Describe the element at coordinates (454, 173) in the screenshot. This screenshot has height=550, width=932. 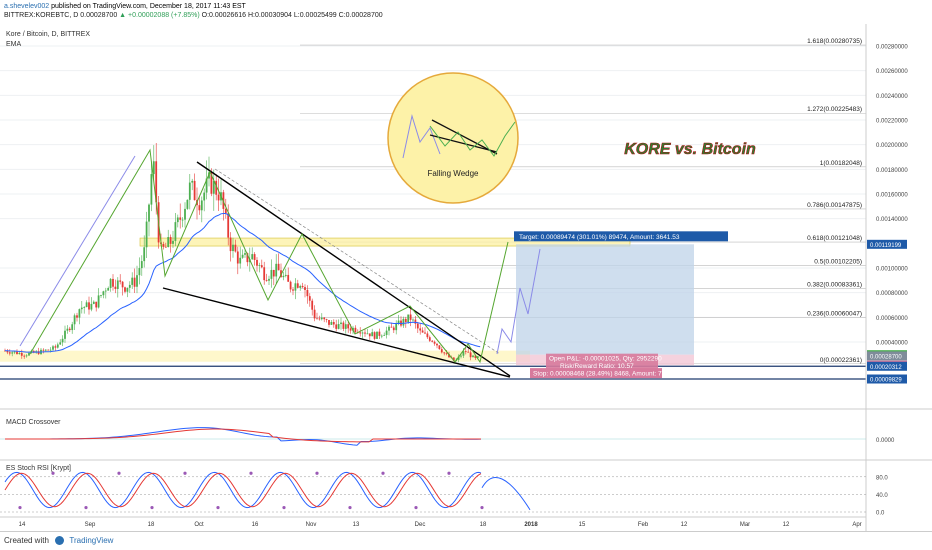
I see `wedge-label: Falling Wedge` at that location.